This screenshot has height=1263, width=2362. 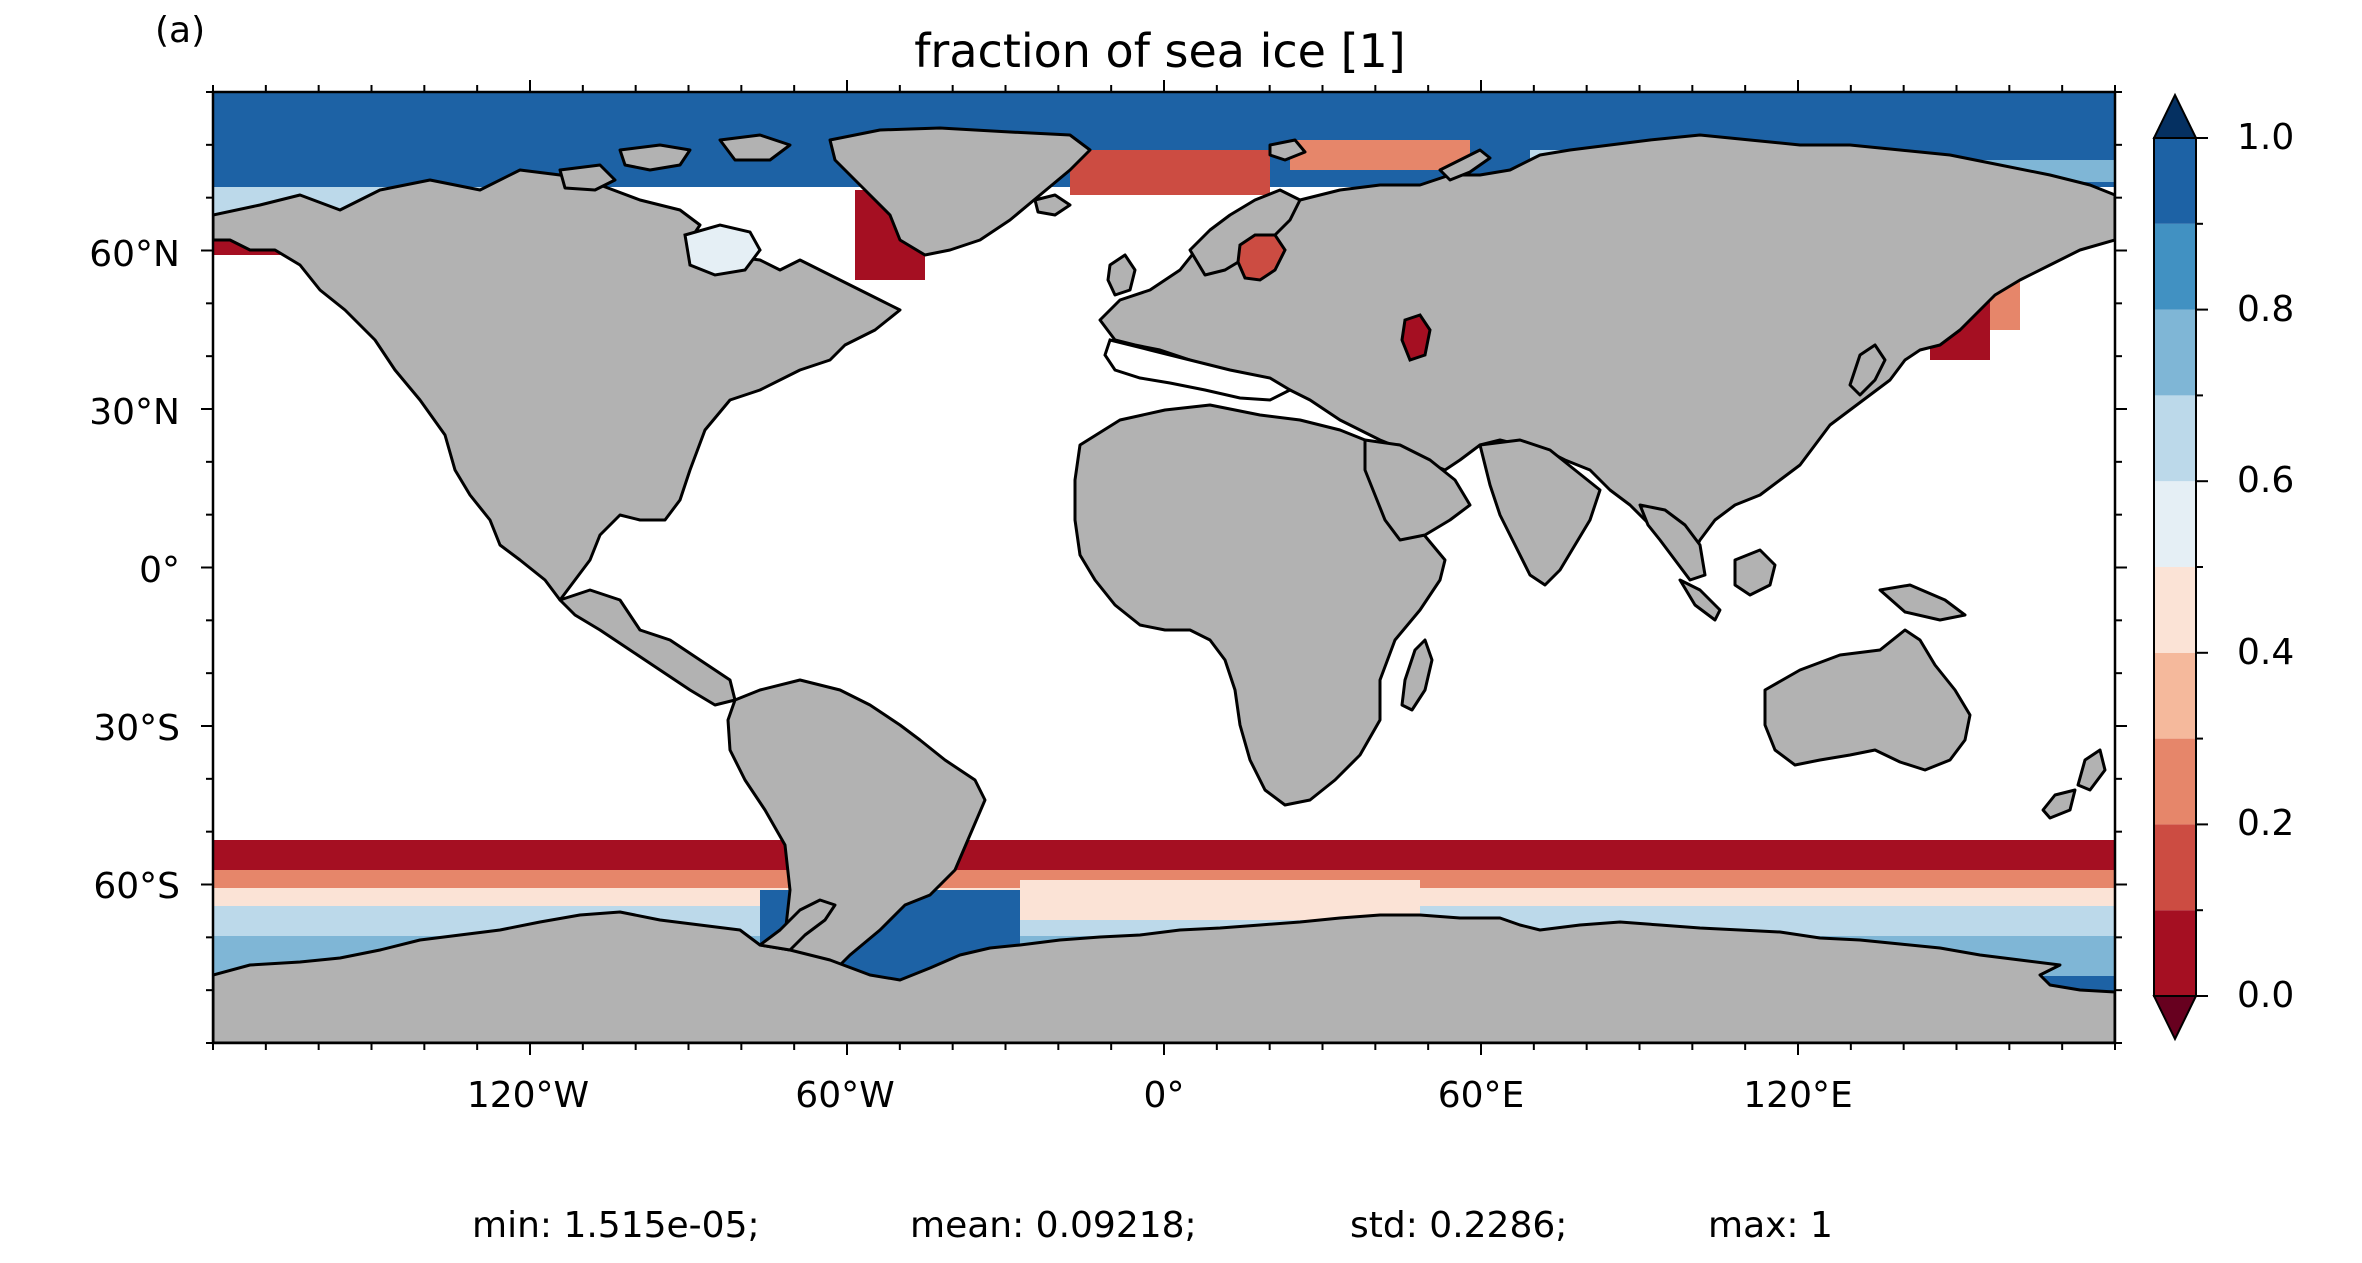 I want to click on land-scandinavia, so click(x=1245, y=232).